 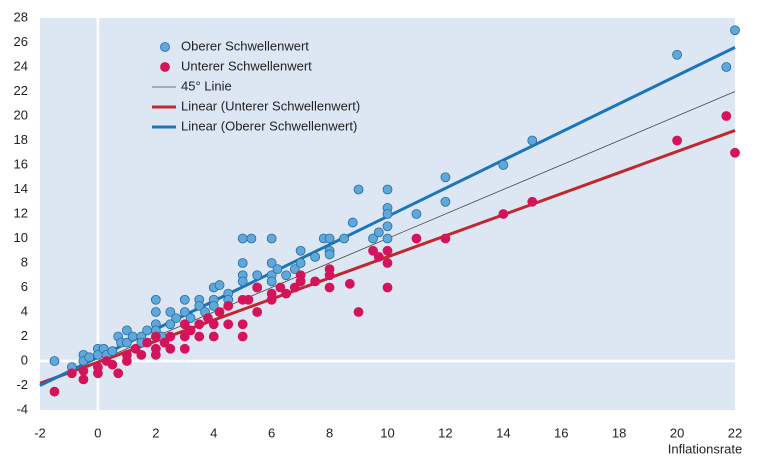 What do you see at coordinates (21, 188) in the screenshot?
I see `y-tick-label: 14` at bounding box center [21, 188].